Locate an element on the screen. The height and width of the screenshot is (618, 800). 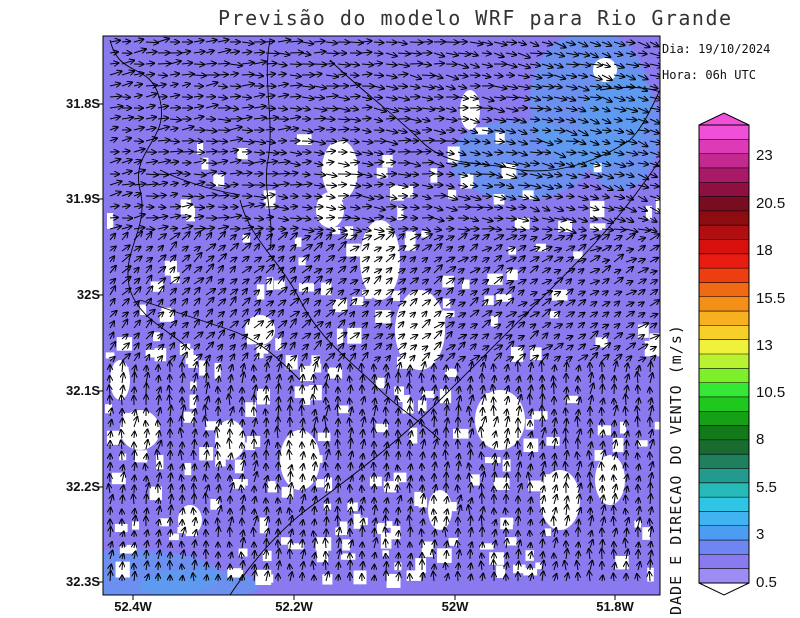
lat-label-31-8s: 31.8S is located at coordinates (83, 103).